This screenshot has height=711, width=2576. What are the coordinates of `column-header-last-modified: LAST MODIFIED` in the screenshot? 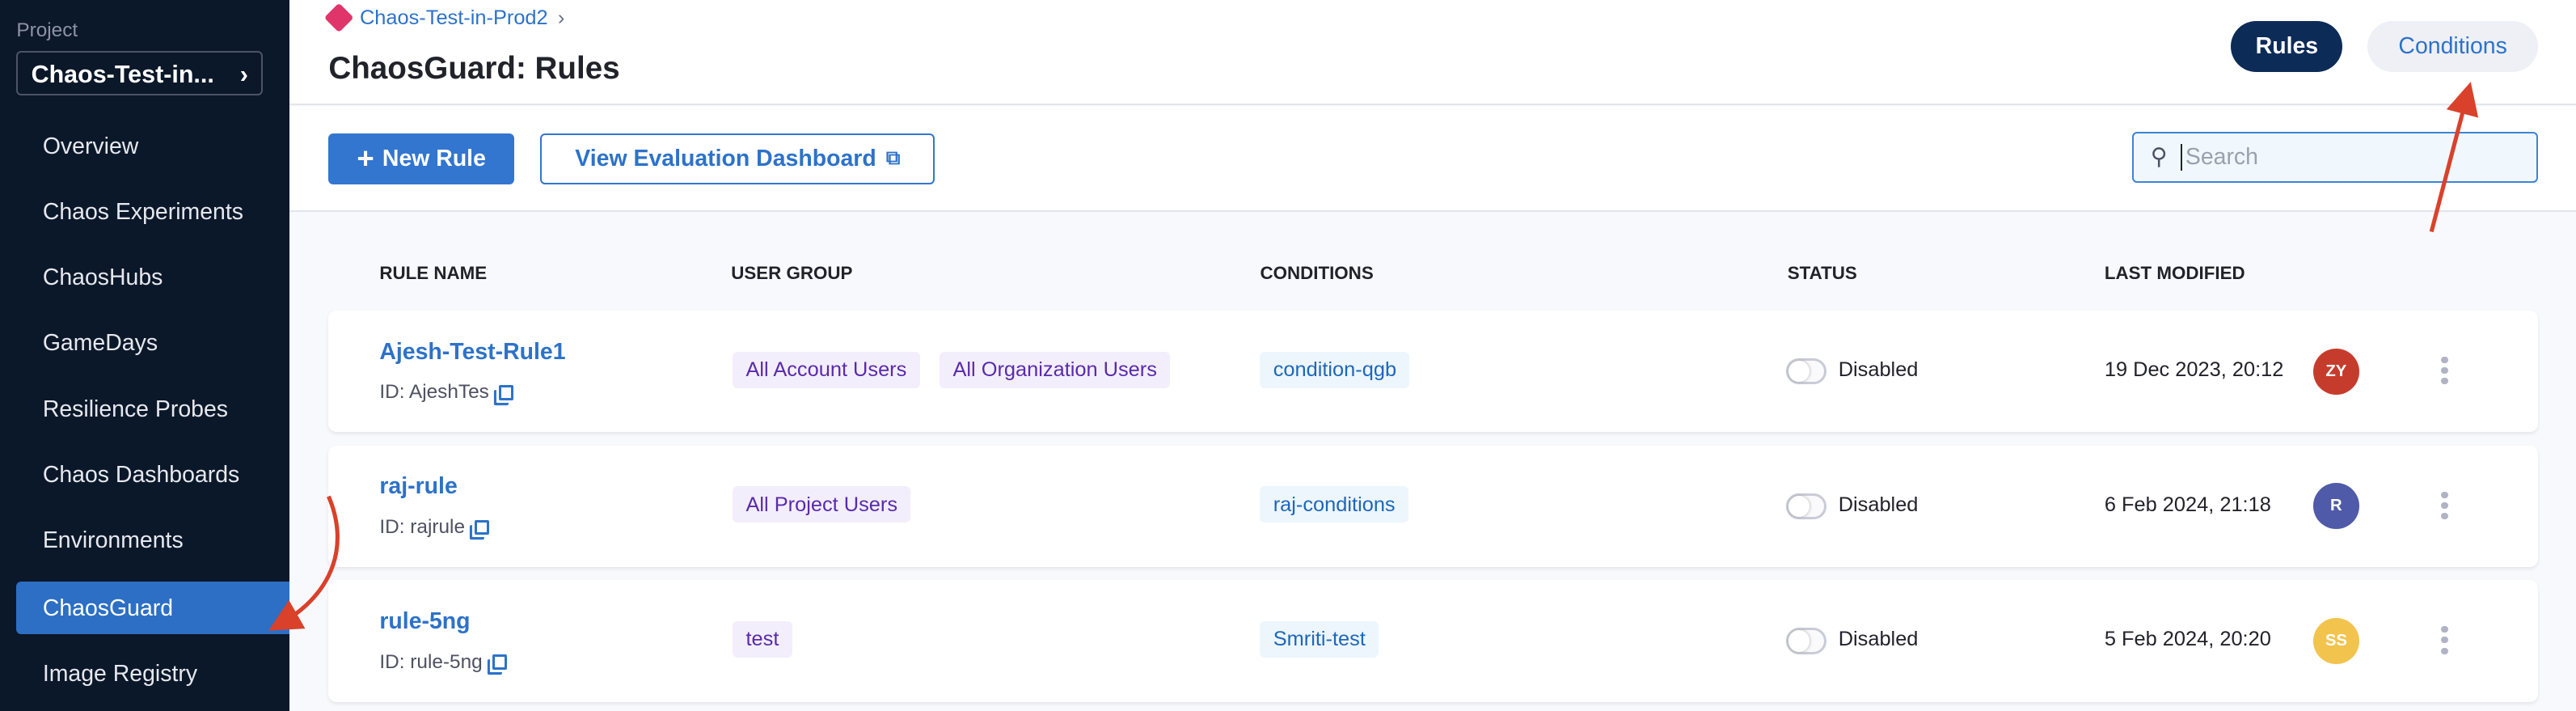 It's located at (2174, 274).